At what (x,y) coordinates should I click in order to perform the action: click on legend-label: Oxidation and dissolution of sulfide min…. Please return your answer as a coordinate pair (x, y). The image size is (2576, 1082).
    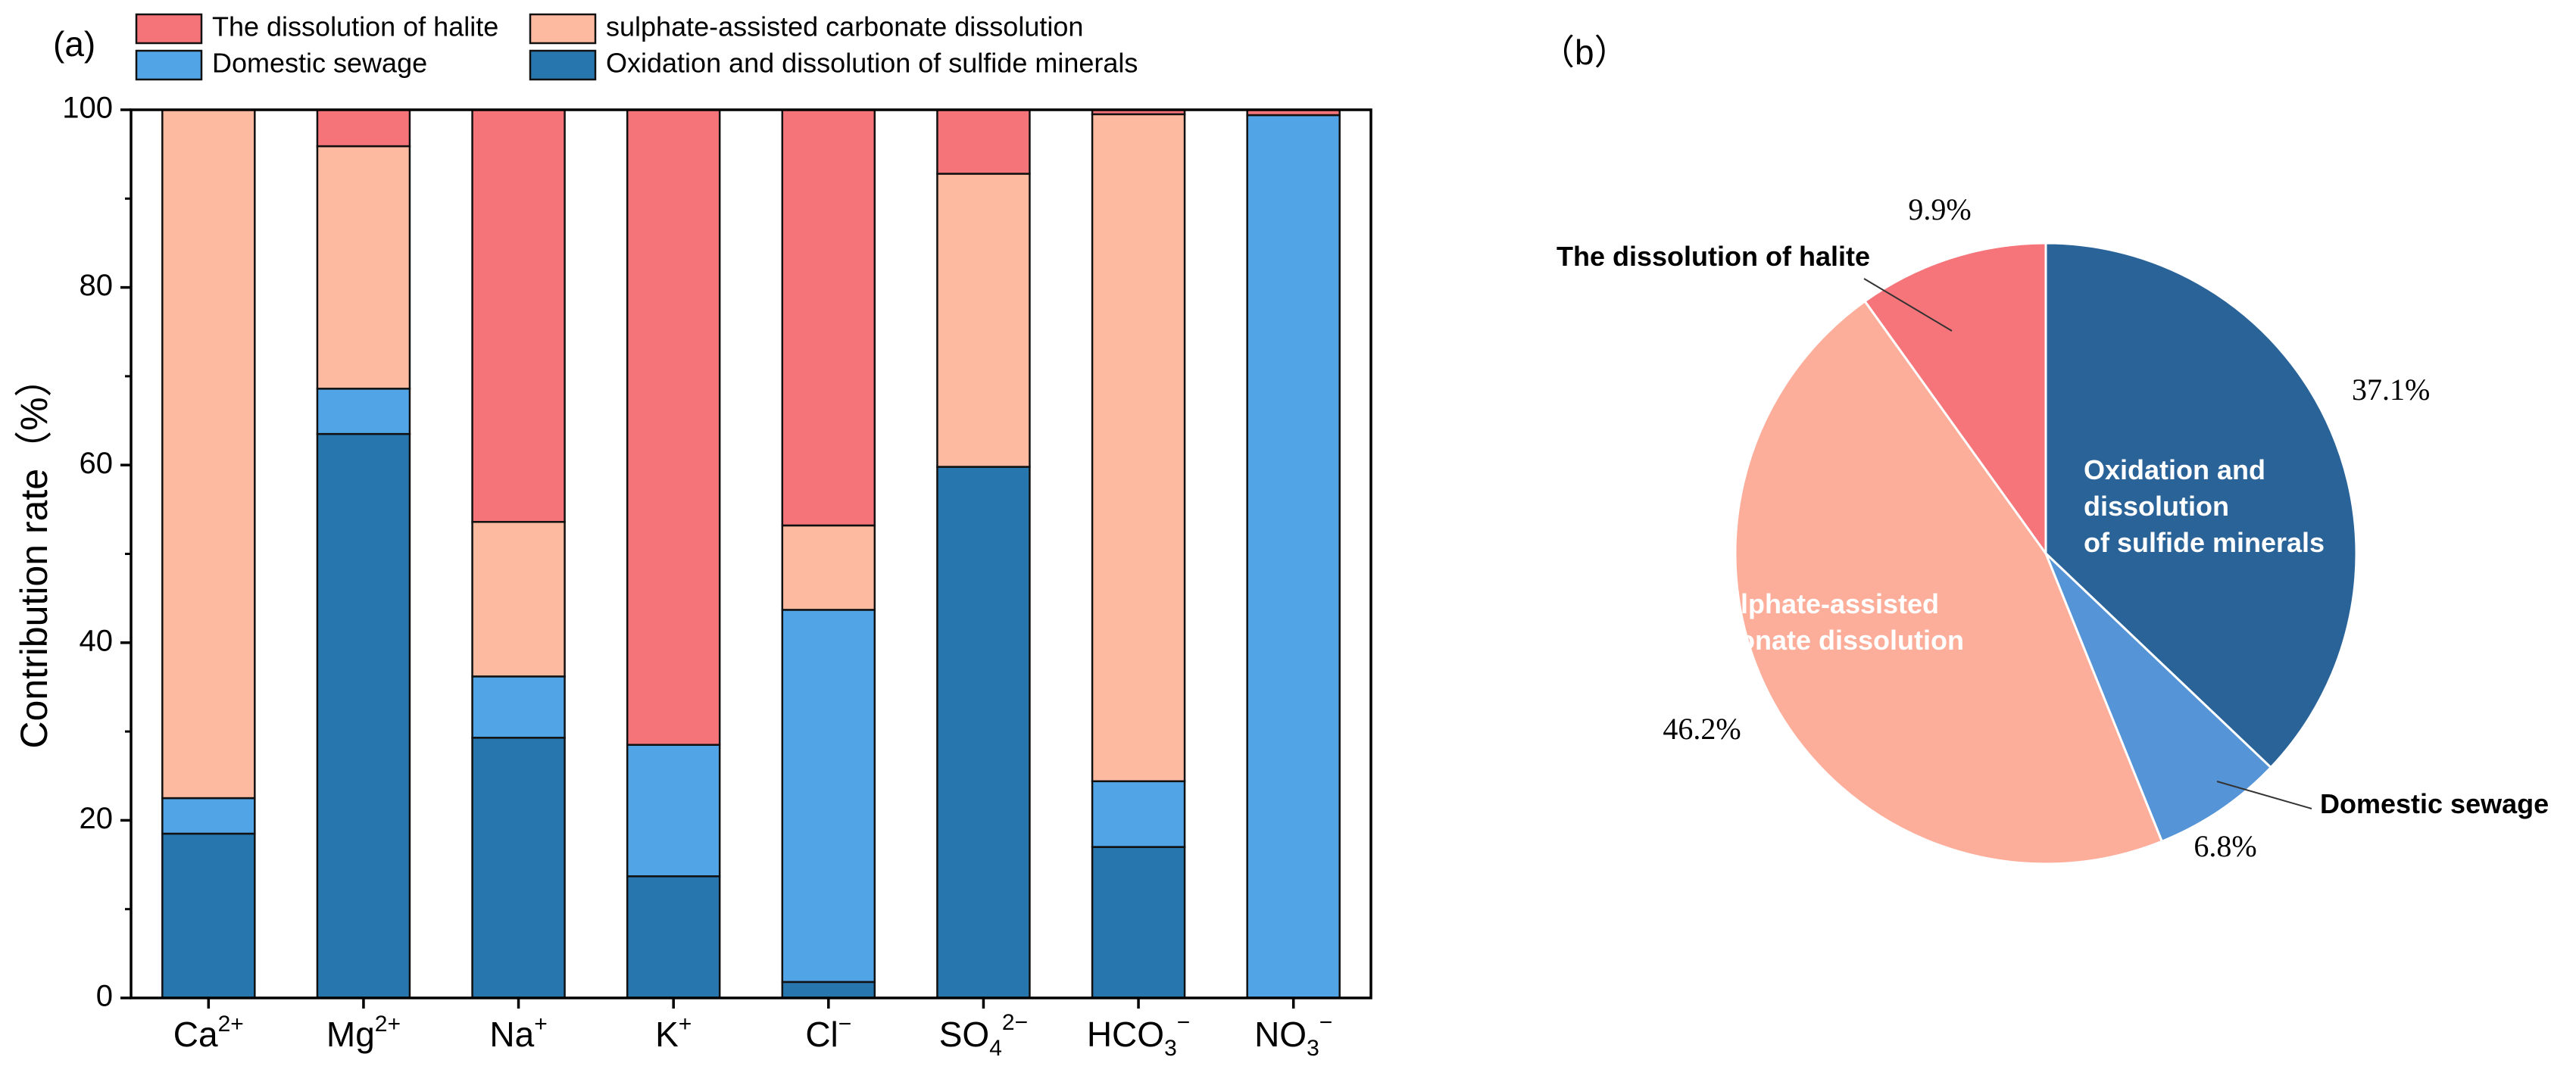
    Looking at the image, I should click on (872, 63).